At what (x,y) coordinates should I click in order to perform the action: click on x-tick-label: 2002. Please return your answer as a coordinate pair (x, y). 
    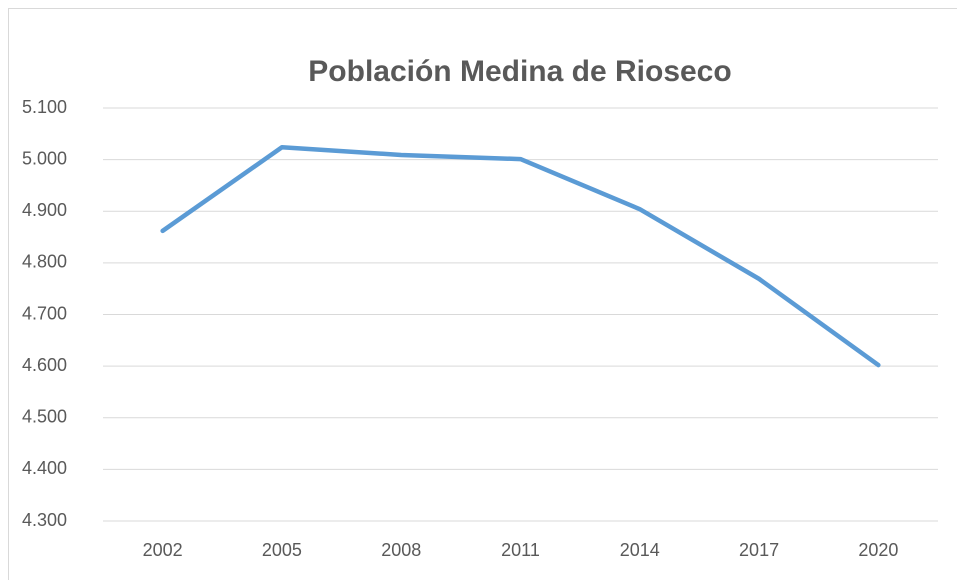
    Looking at the image, I should click on (163, 550).